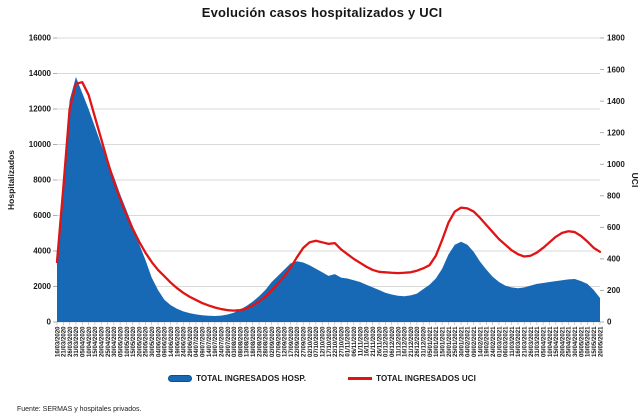 This screenshot has height=420, width=644. What do you see at coordinates (487, 341) in the screenshot?
I see `x-axis-tick-label: 19/02/2021` at bounding box center [487, 341].